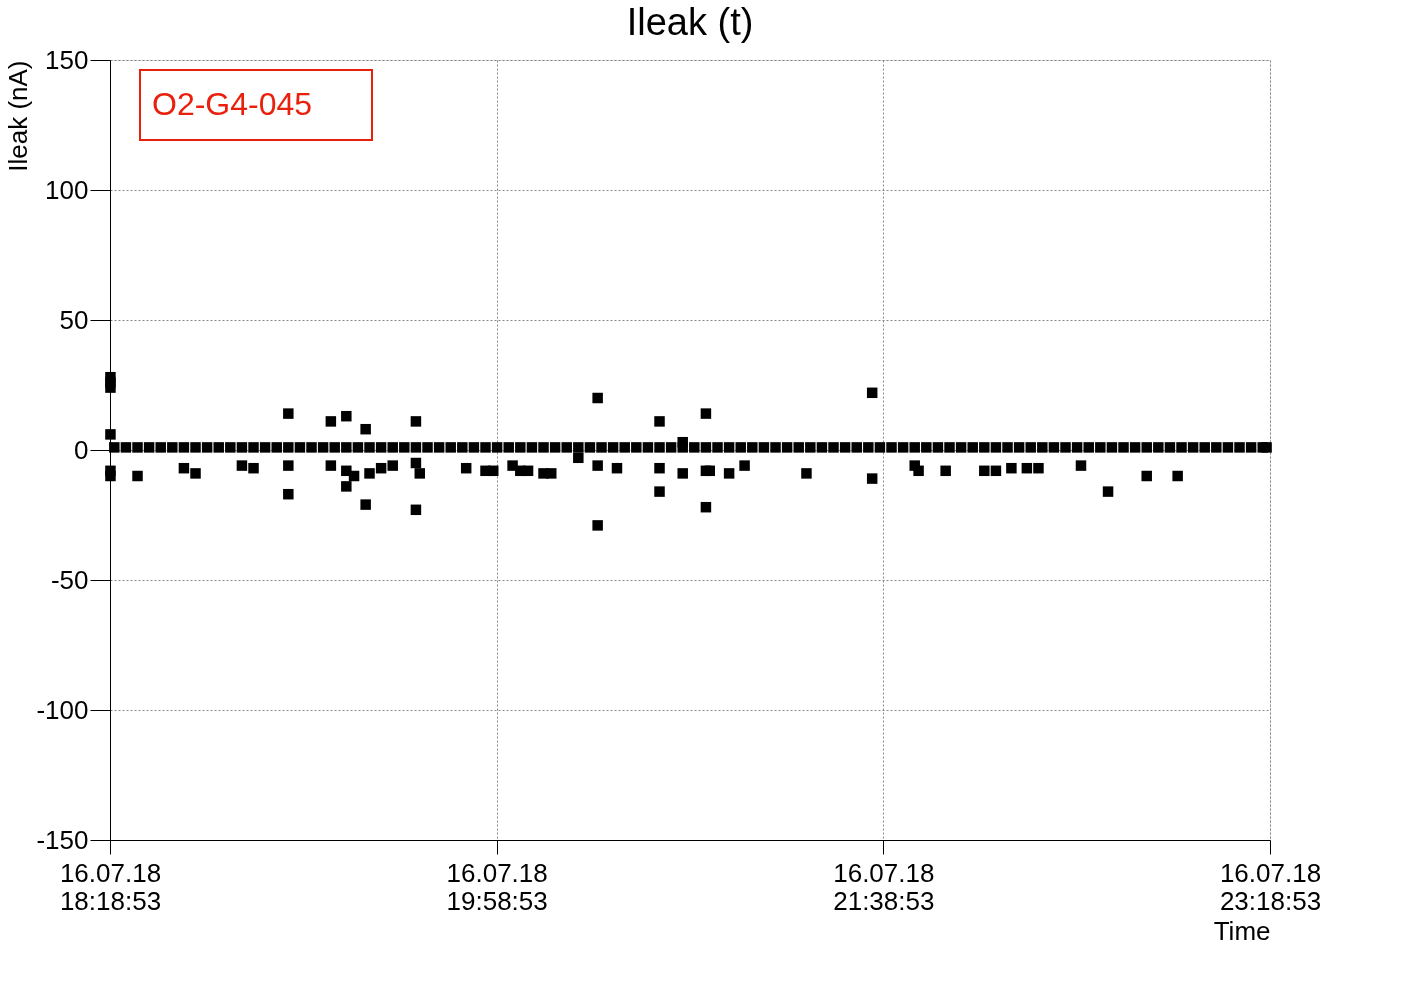 This screenshot has width=1410, height=985. I want to click on x-axis-title: Time, so click(1242, 930).